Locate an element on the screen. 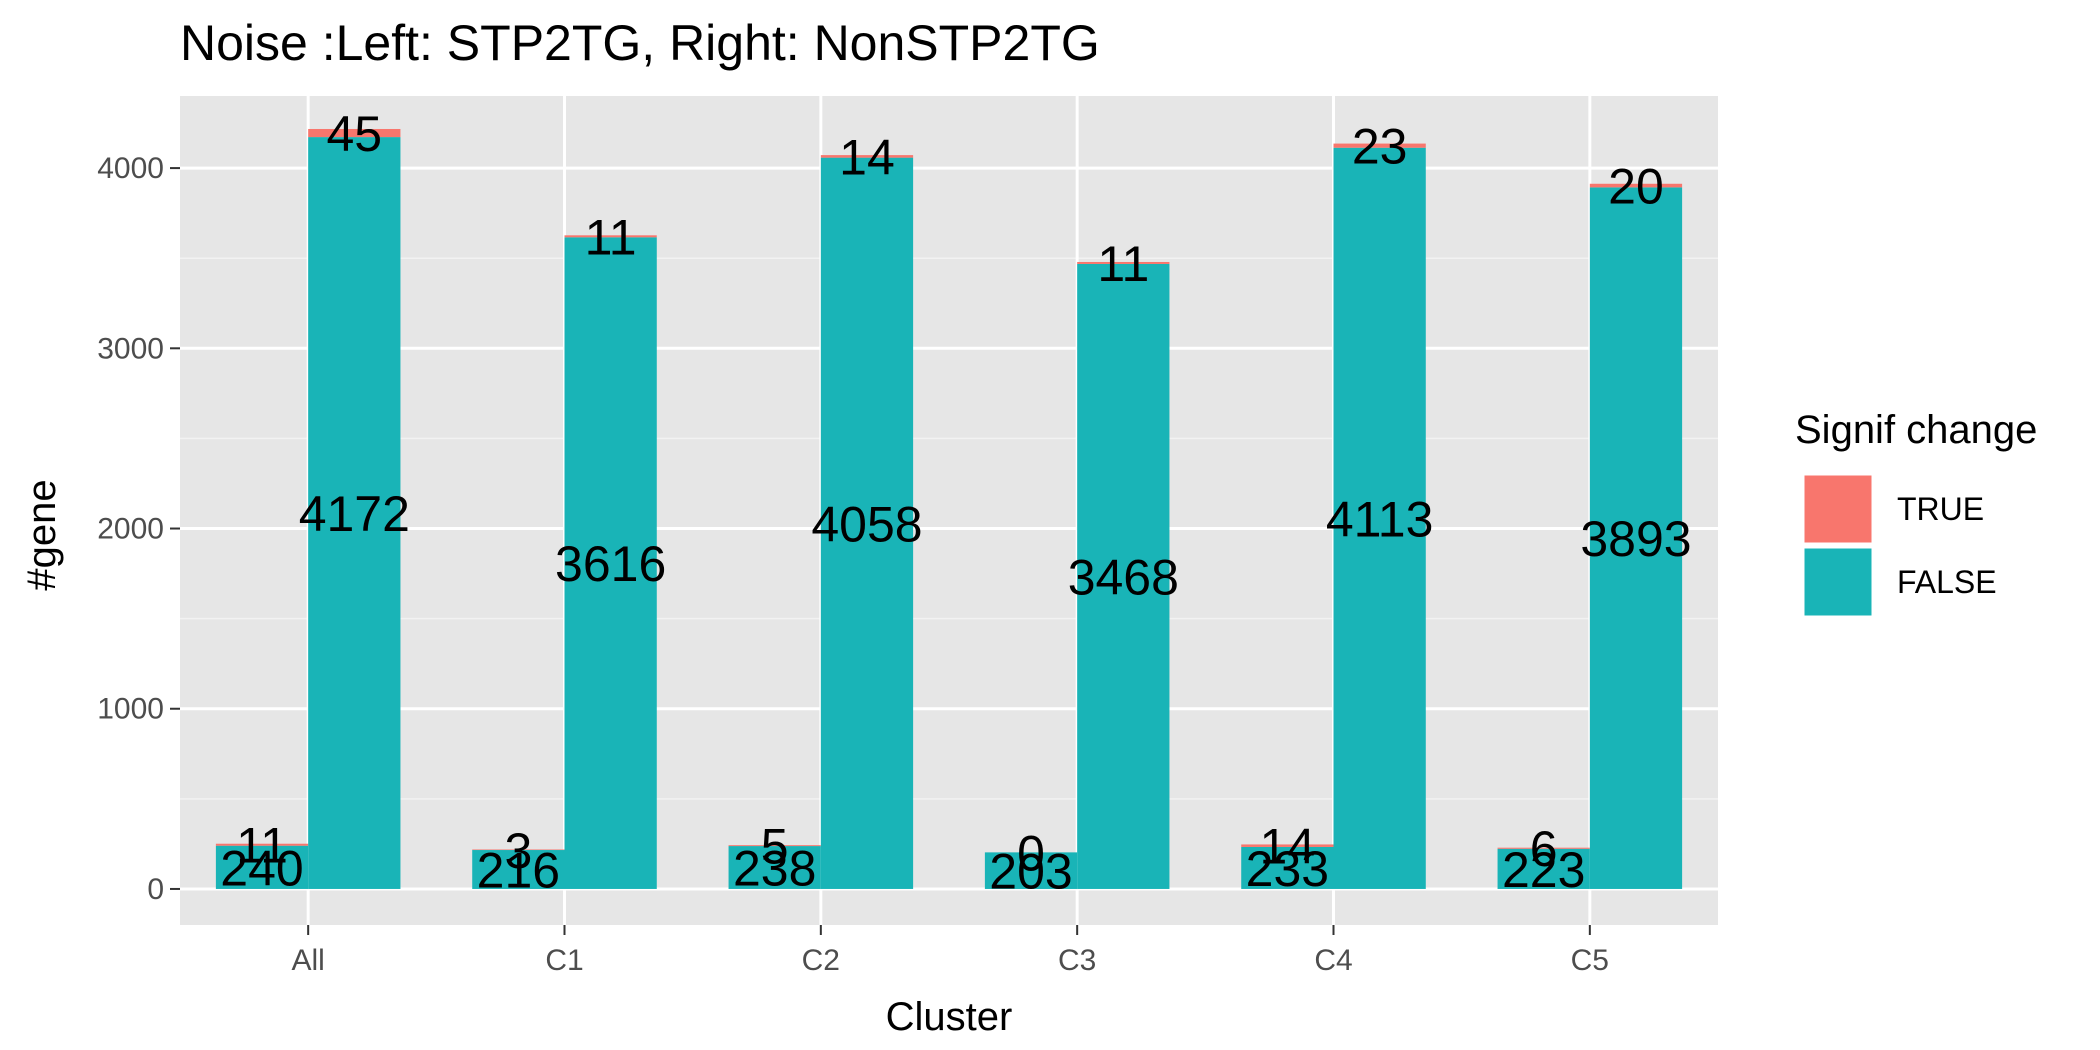  y-tick-label: 3000 is located at coordinates (130, 348).